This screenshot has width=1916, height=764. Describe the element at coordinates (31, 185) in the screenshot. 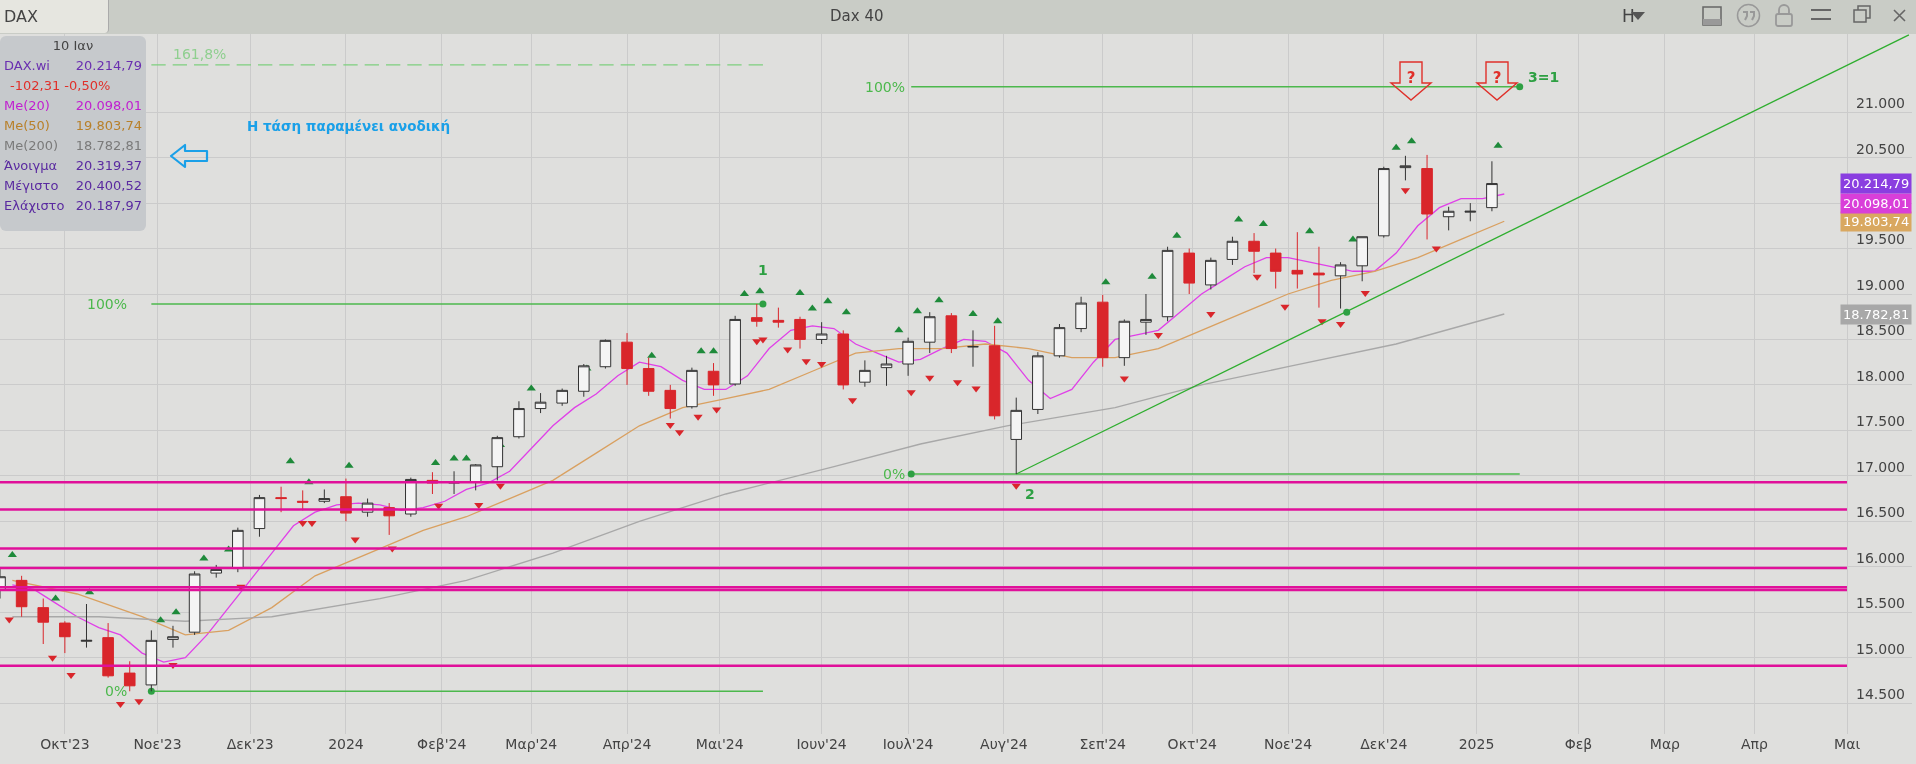

I see `annotation: Μέγιστο` at that location.